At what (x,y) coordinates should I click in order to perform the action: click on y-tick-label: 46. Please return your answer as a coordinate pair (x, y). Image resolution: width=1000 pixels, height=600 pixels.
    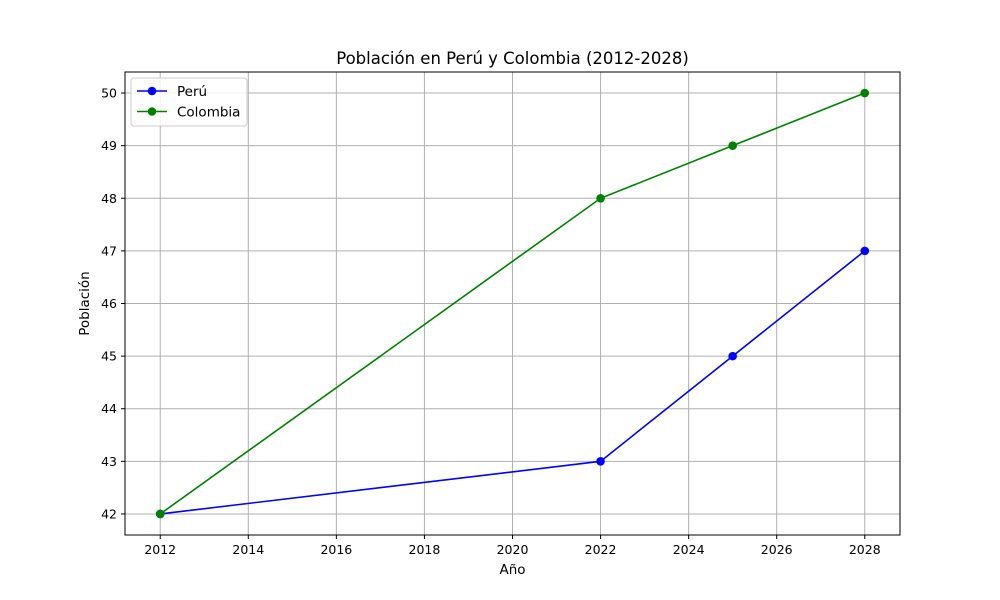
    Looking at the image, I should click on (109, 303).